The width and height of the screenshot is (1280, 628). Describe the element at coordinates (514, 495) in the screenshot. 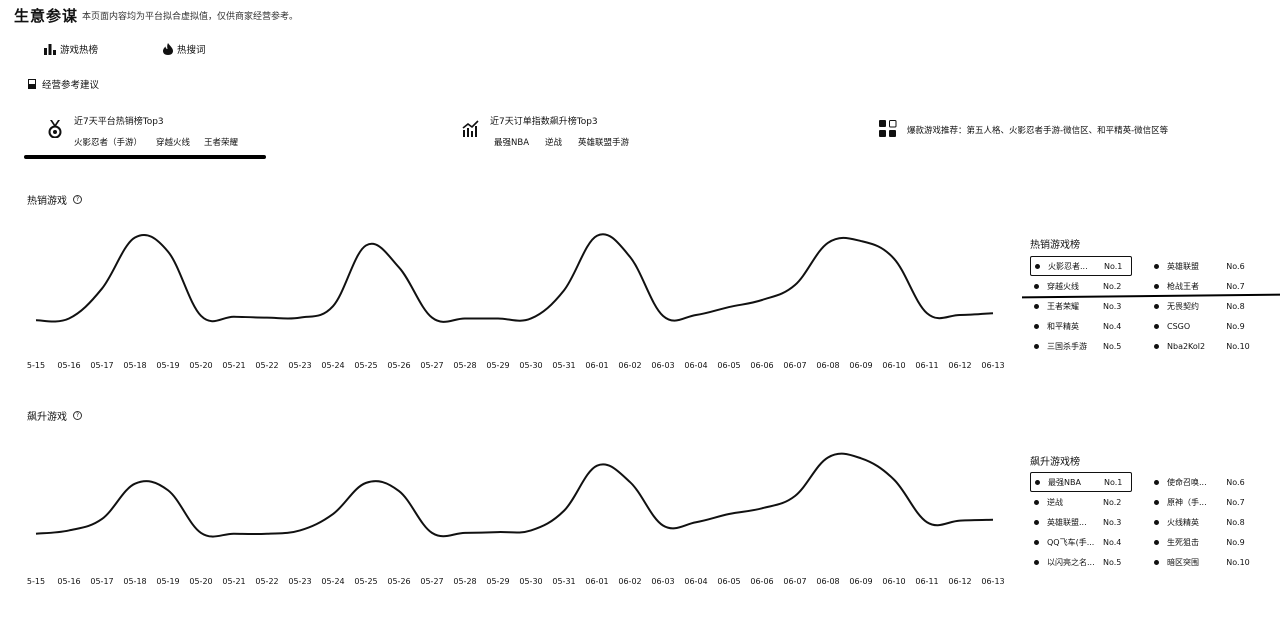

I see `series-line` at that location.